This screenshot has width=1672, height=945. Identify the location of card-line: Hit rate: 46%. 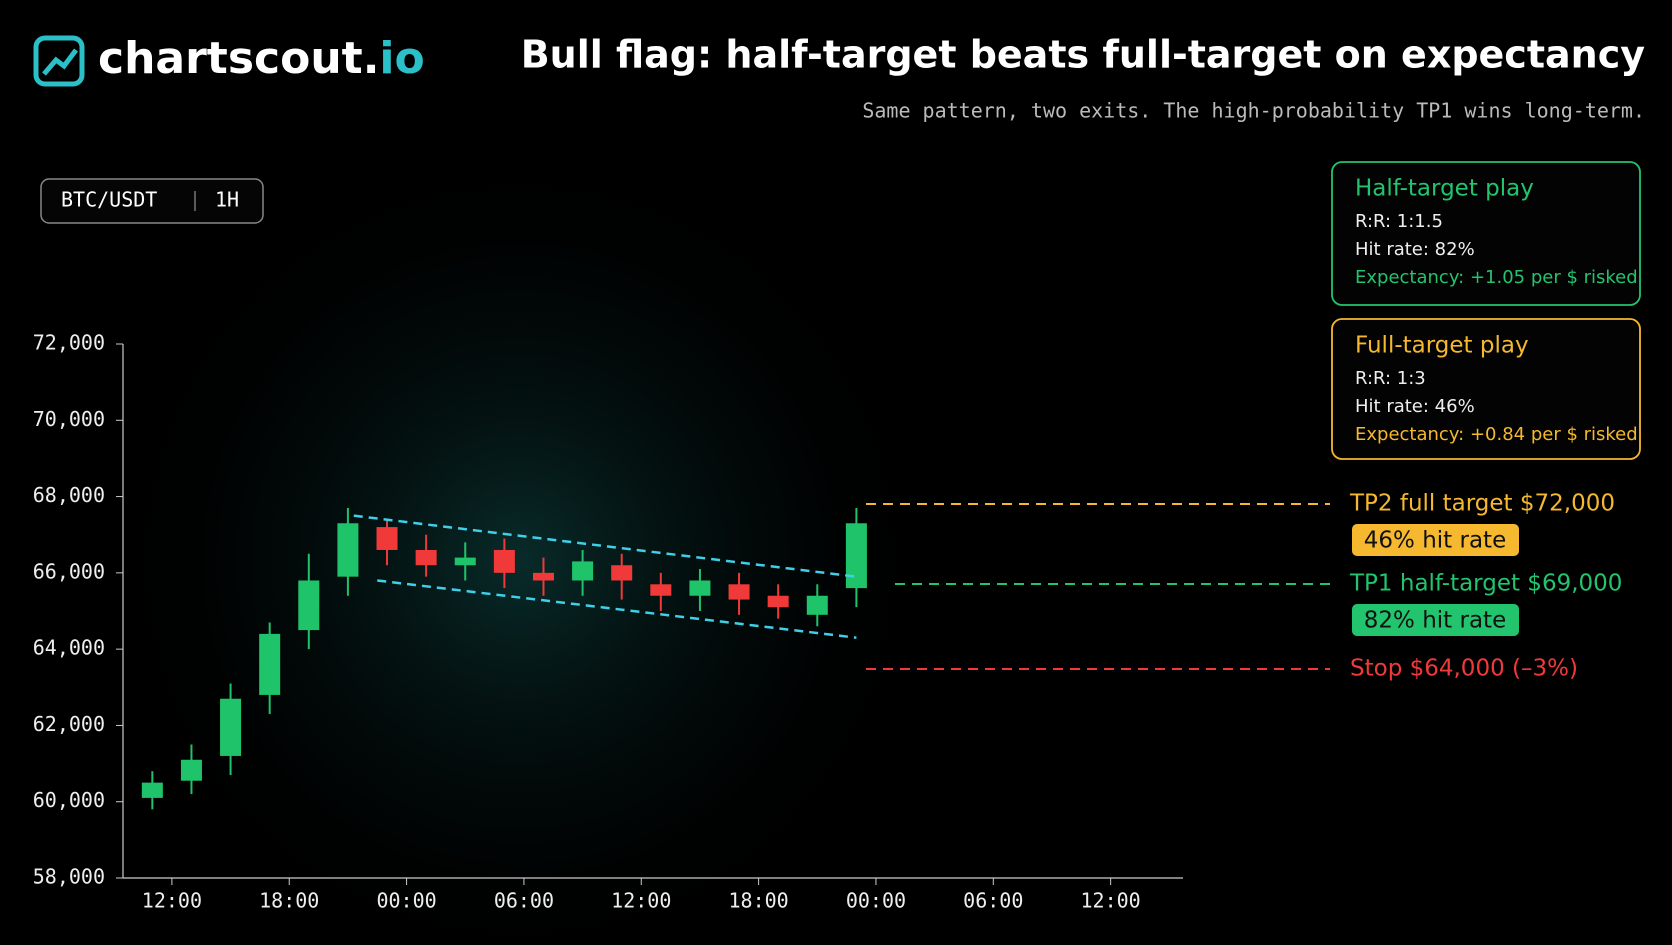
(1415, 406).